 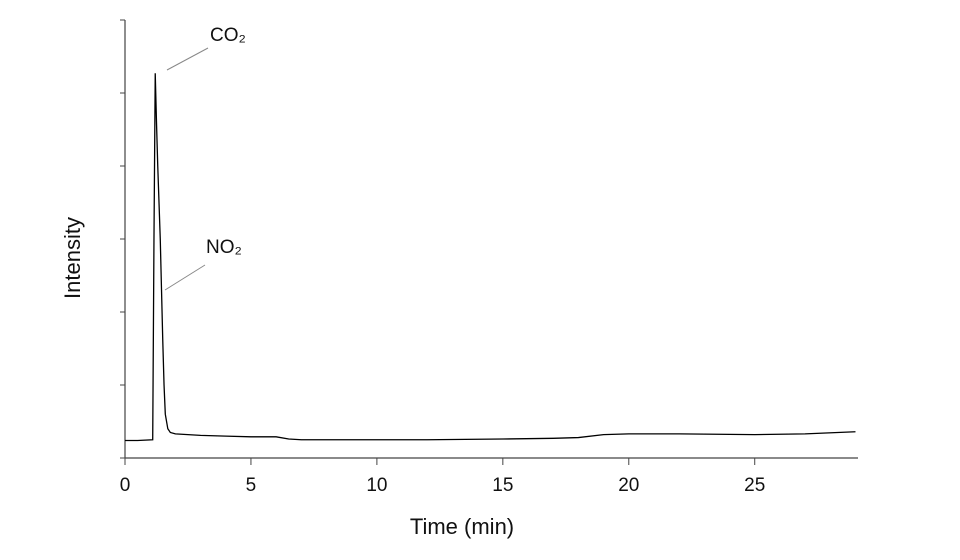 I want to click on x-tick-label: 15, so click(x=502, y=485).